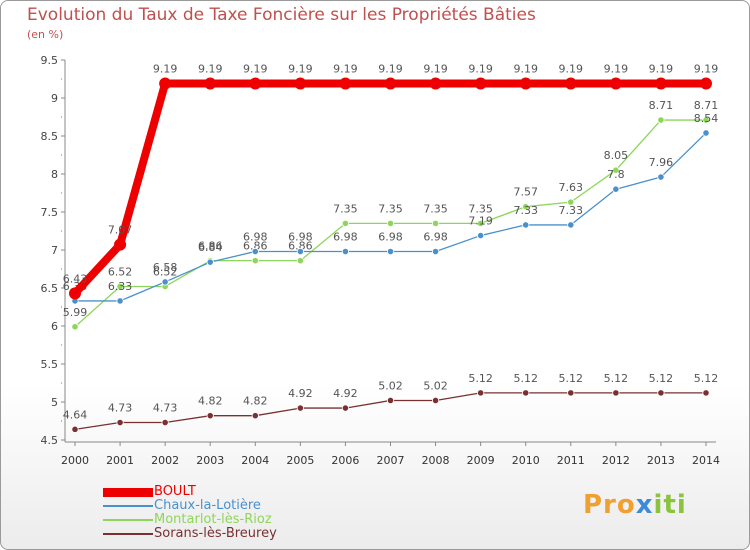 The image size is (750, 550). What do you see at coordinates (480, 221) in the screenshot?
I see `data-label: 7.19` at bounding box center [480, 221].